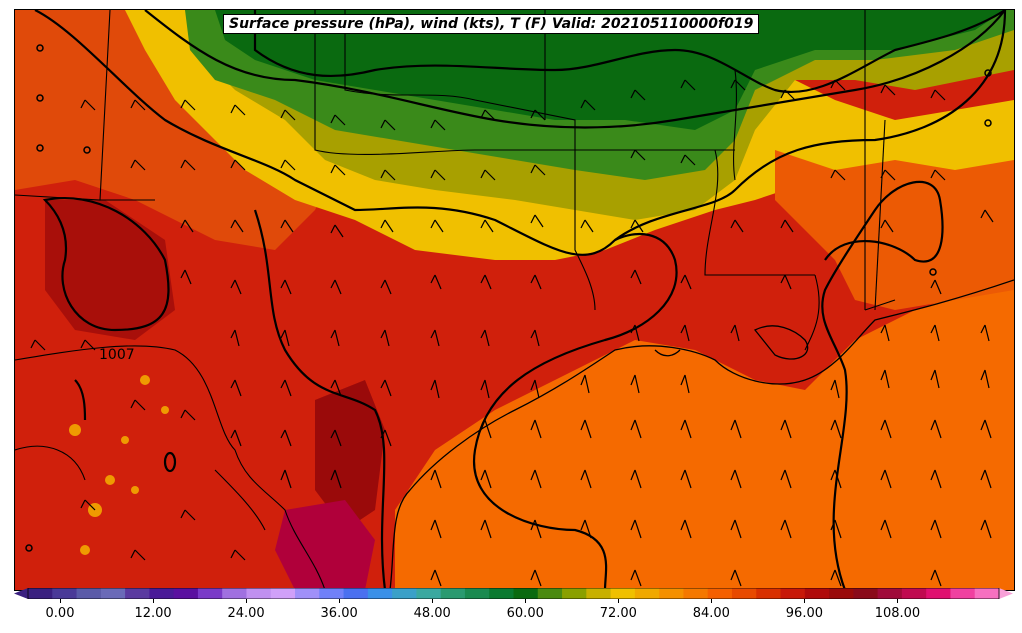  What do you see at coordinates (618, 613) in the screenshot?
I see `colorbar-tick-label: 72.00` at bounding box center [618, 613].